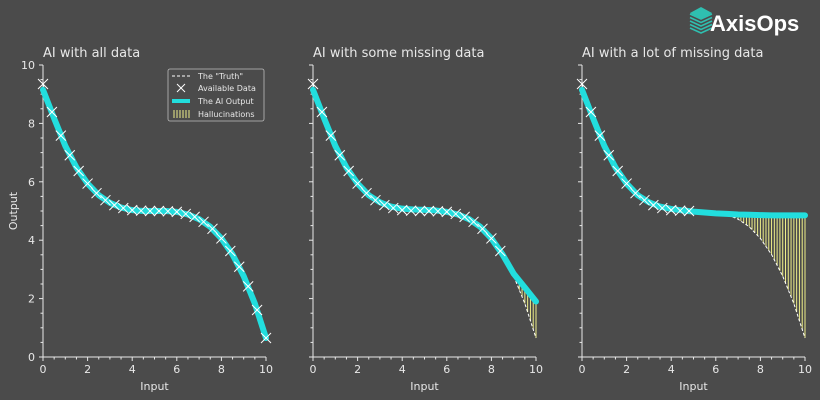 This screenshot has height=400, width=820. What do you see at coordinates (701, 13) in the screenshot?
I see `logo-top` at bounding box center [701, 13].